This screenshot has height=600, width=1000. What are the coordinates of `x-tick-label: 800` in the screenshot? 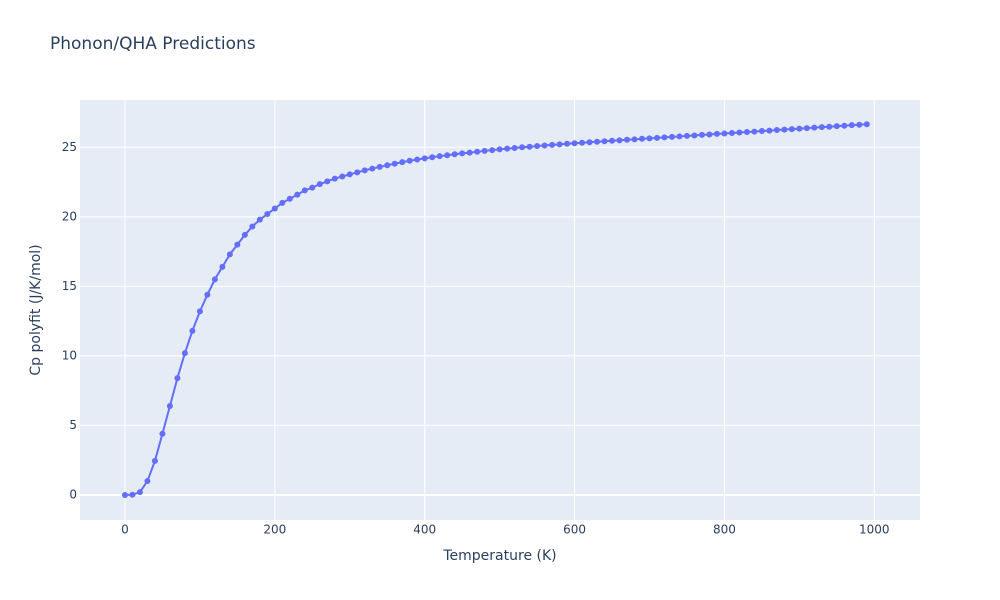 It's located at (724, 530).